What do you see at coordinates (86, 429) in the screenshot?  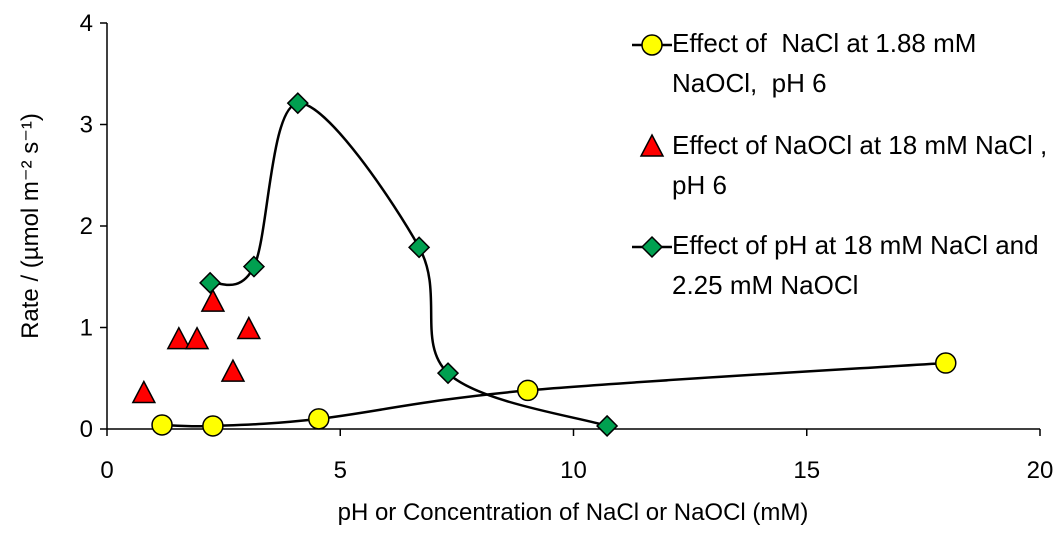 I see `y-tick-label: 0` at bounding box center [86, 429].